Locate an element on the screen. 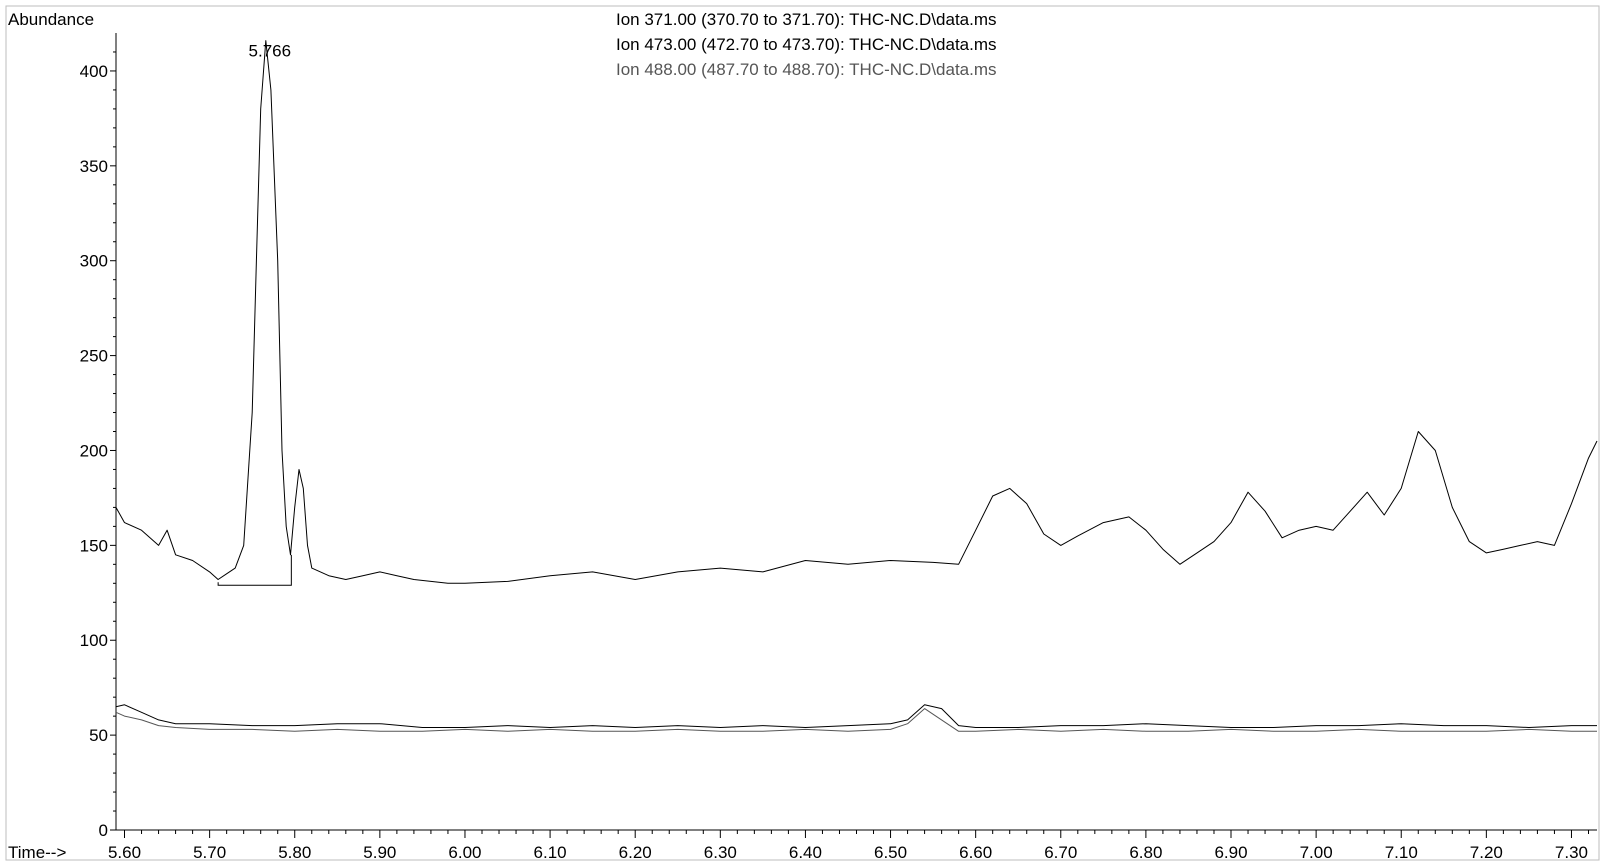  x-tick-label: 5.60 is located at coordinates (124, 852).